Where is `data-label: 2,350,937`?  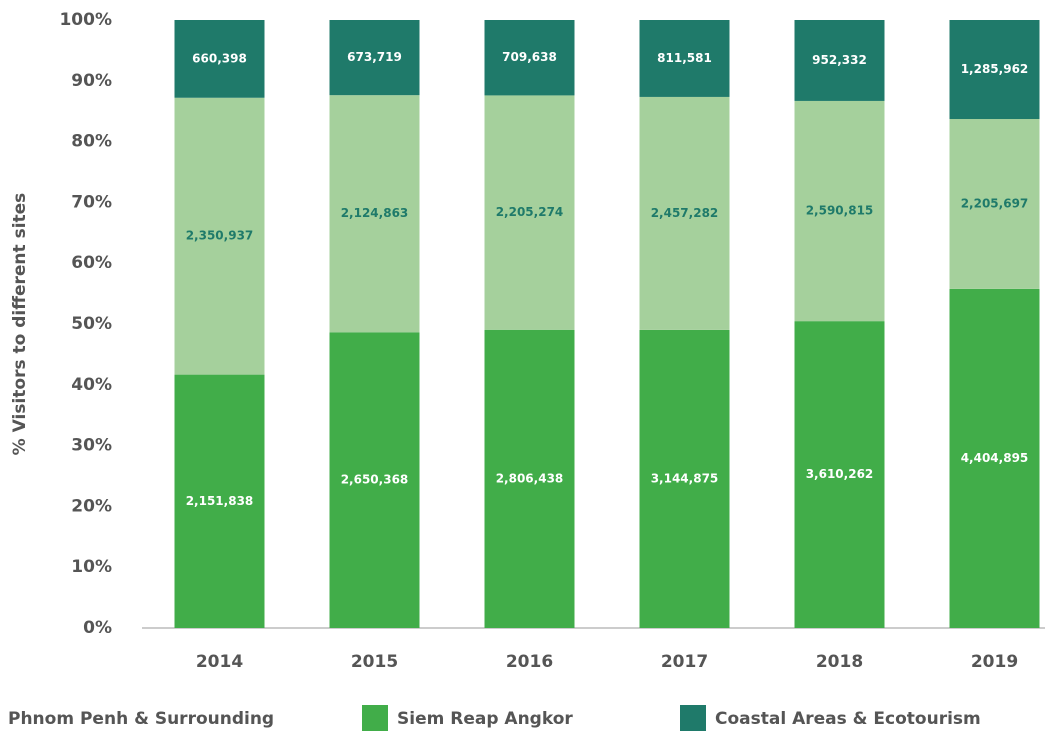 data-label: 2,350,937 is located at coordinates (220, 236).